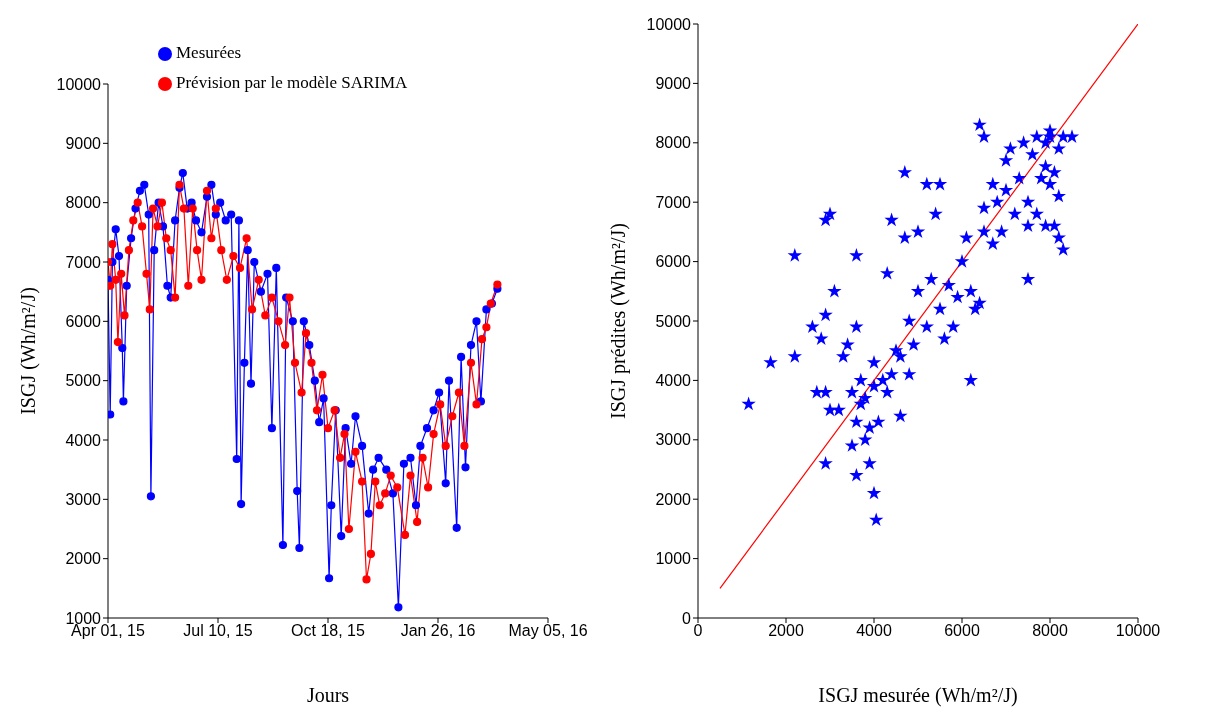 The height and width of the screenshot is (725, 1220). I want to click on y-axis-title: ISGJ (Wh/m²/J), so click(29, 351).